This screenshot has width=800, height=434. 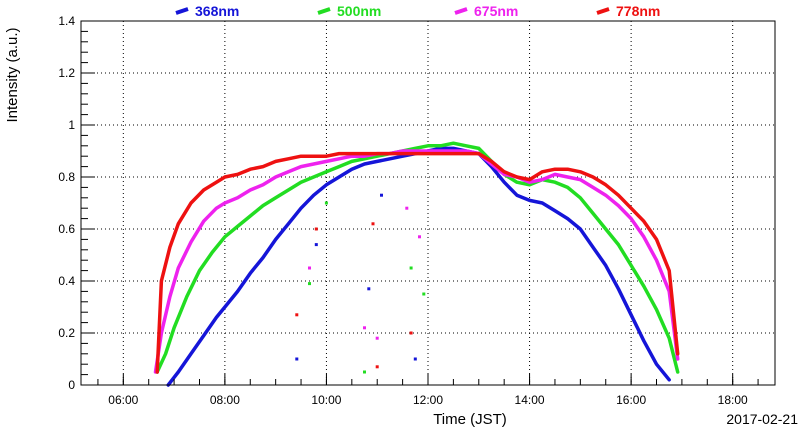 What do you see at coordinates (461, 11) in the screenshot?
I see `legend-swatch-675nm` at bounding box center [461, 11].